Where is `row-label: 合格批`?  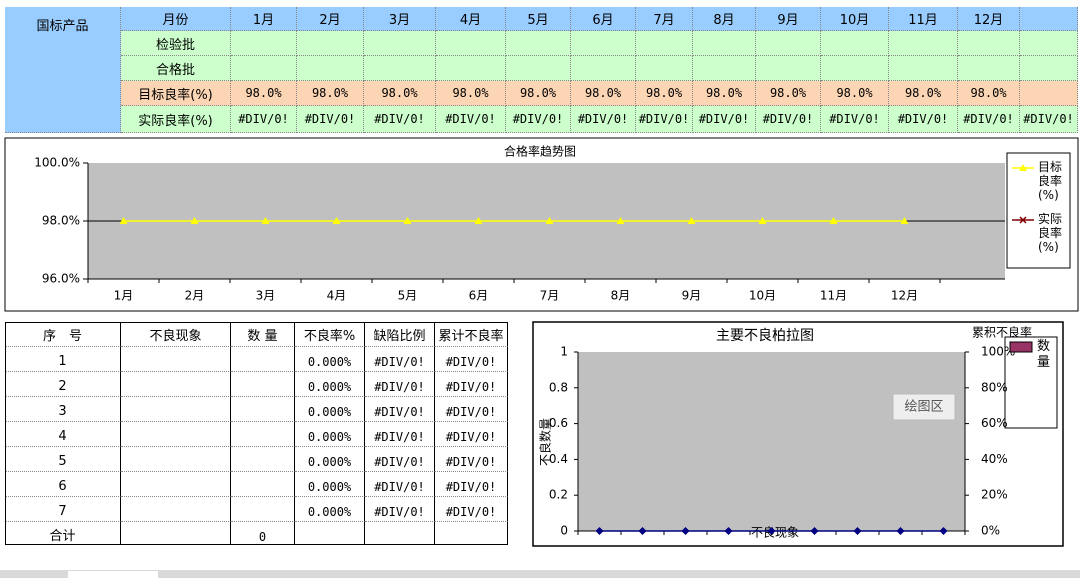 row-label: 合格批 is located at coordinates (176, 68).